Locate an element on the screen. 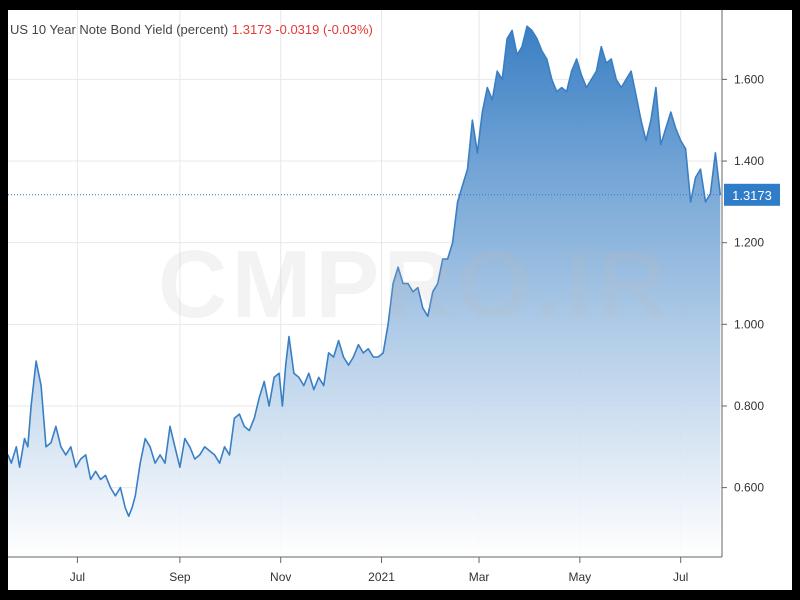 The height and width of the screenshot is (600, 800). watermark: CMPRO.IR is located at coordinates (414, 284).